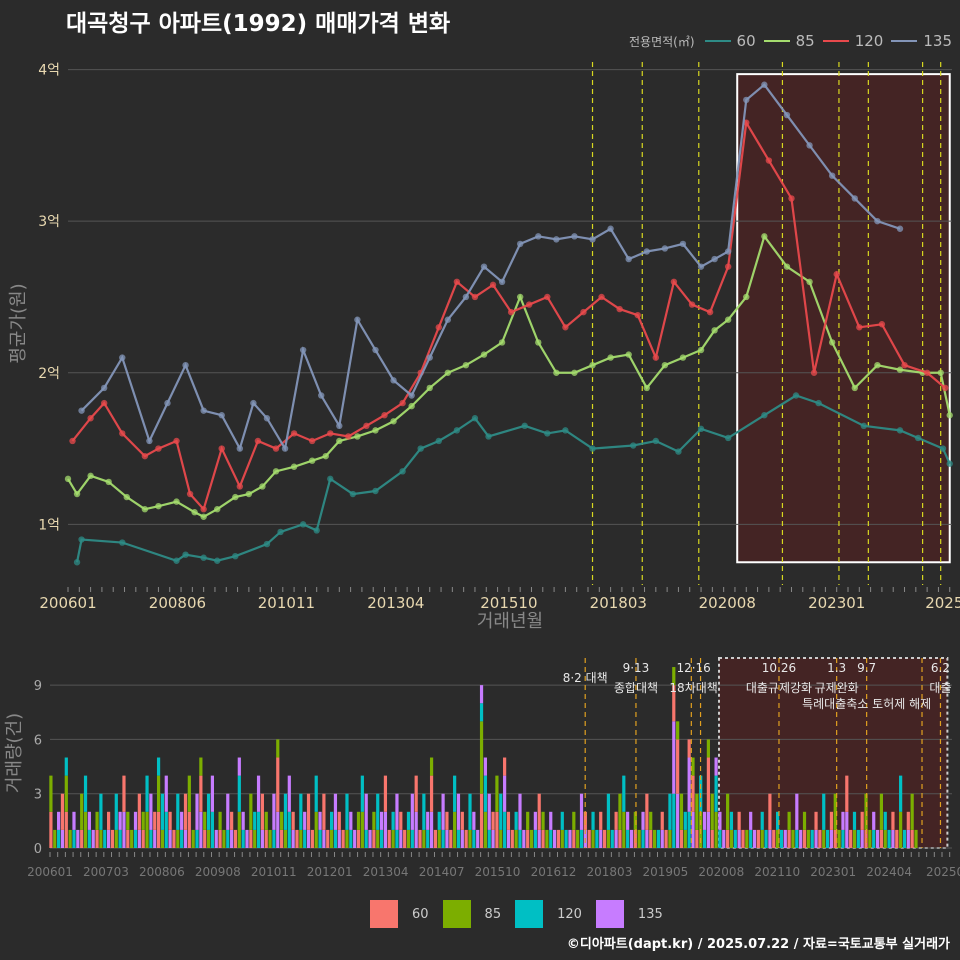 The image size is (960, 960). What do you see at coordinates (921, 41) in the screenshot?
I see `legend-item-135: 135` at bounding box center [921, 41].